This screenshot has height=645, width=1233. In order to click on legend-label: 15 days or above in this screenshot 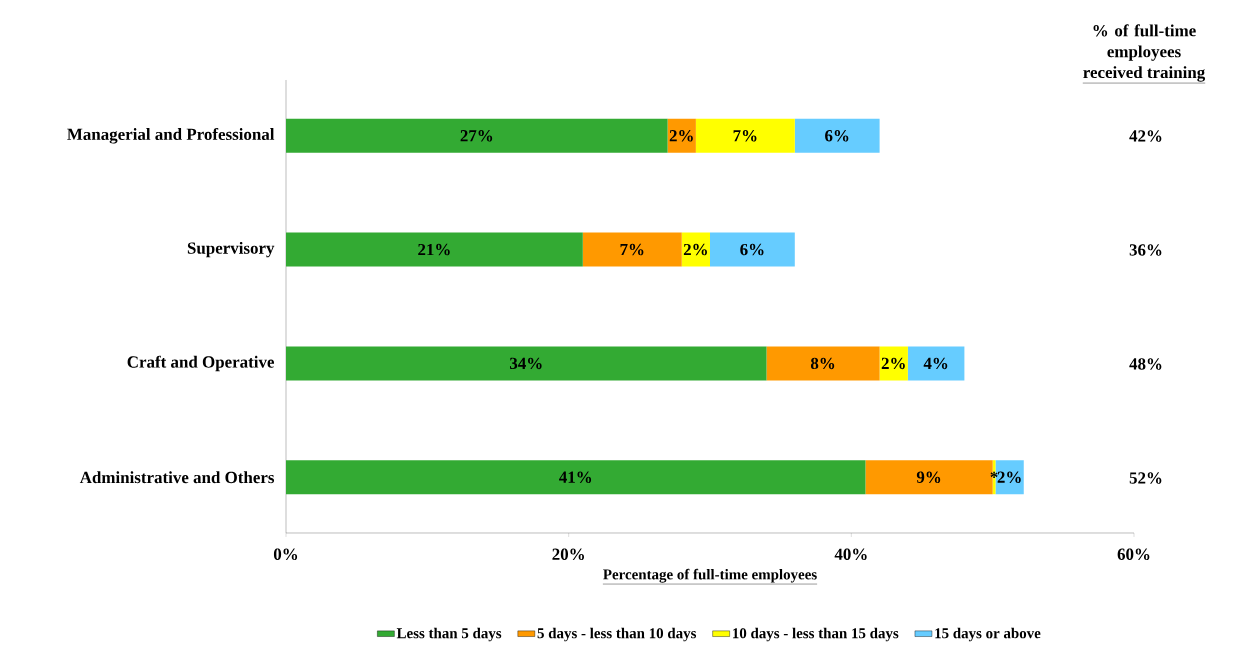, I will do `click(988, 634)`.